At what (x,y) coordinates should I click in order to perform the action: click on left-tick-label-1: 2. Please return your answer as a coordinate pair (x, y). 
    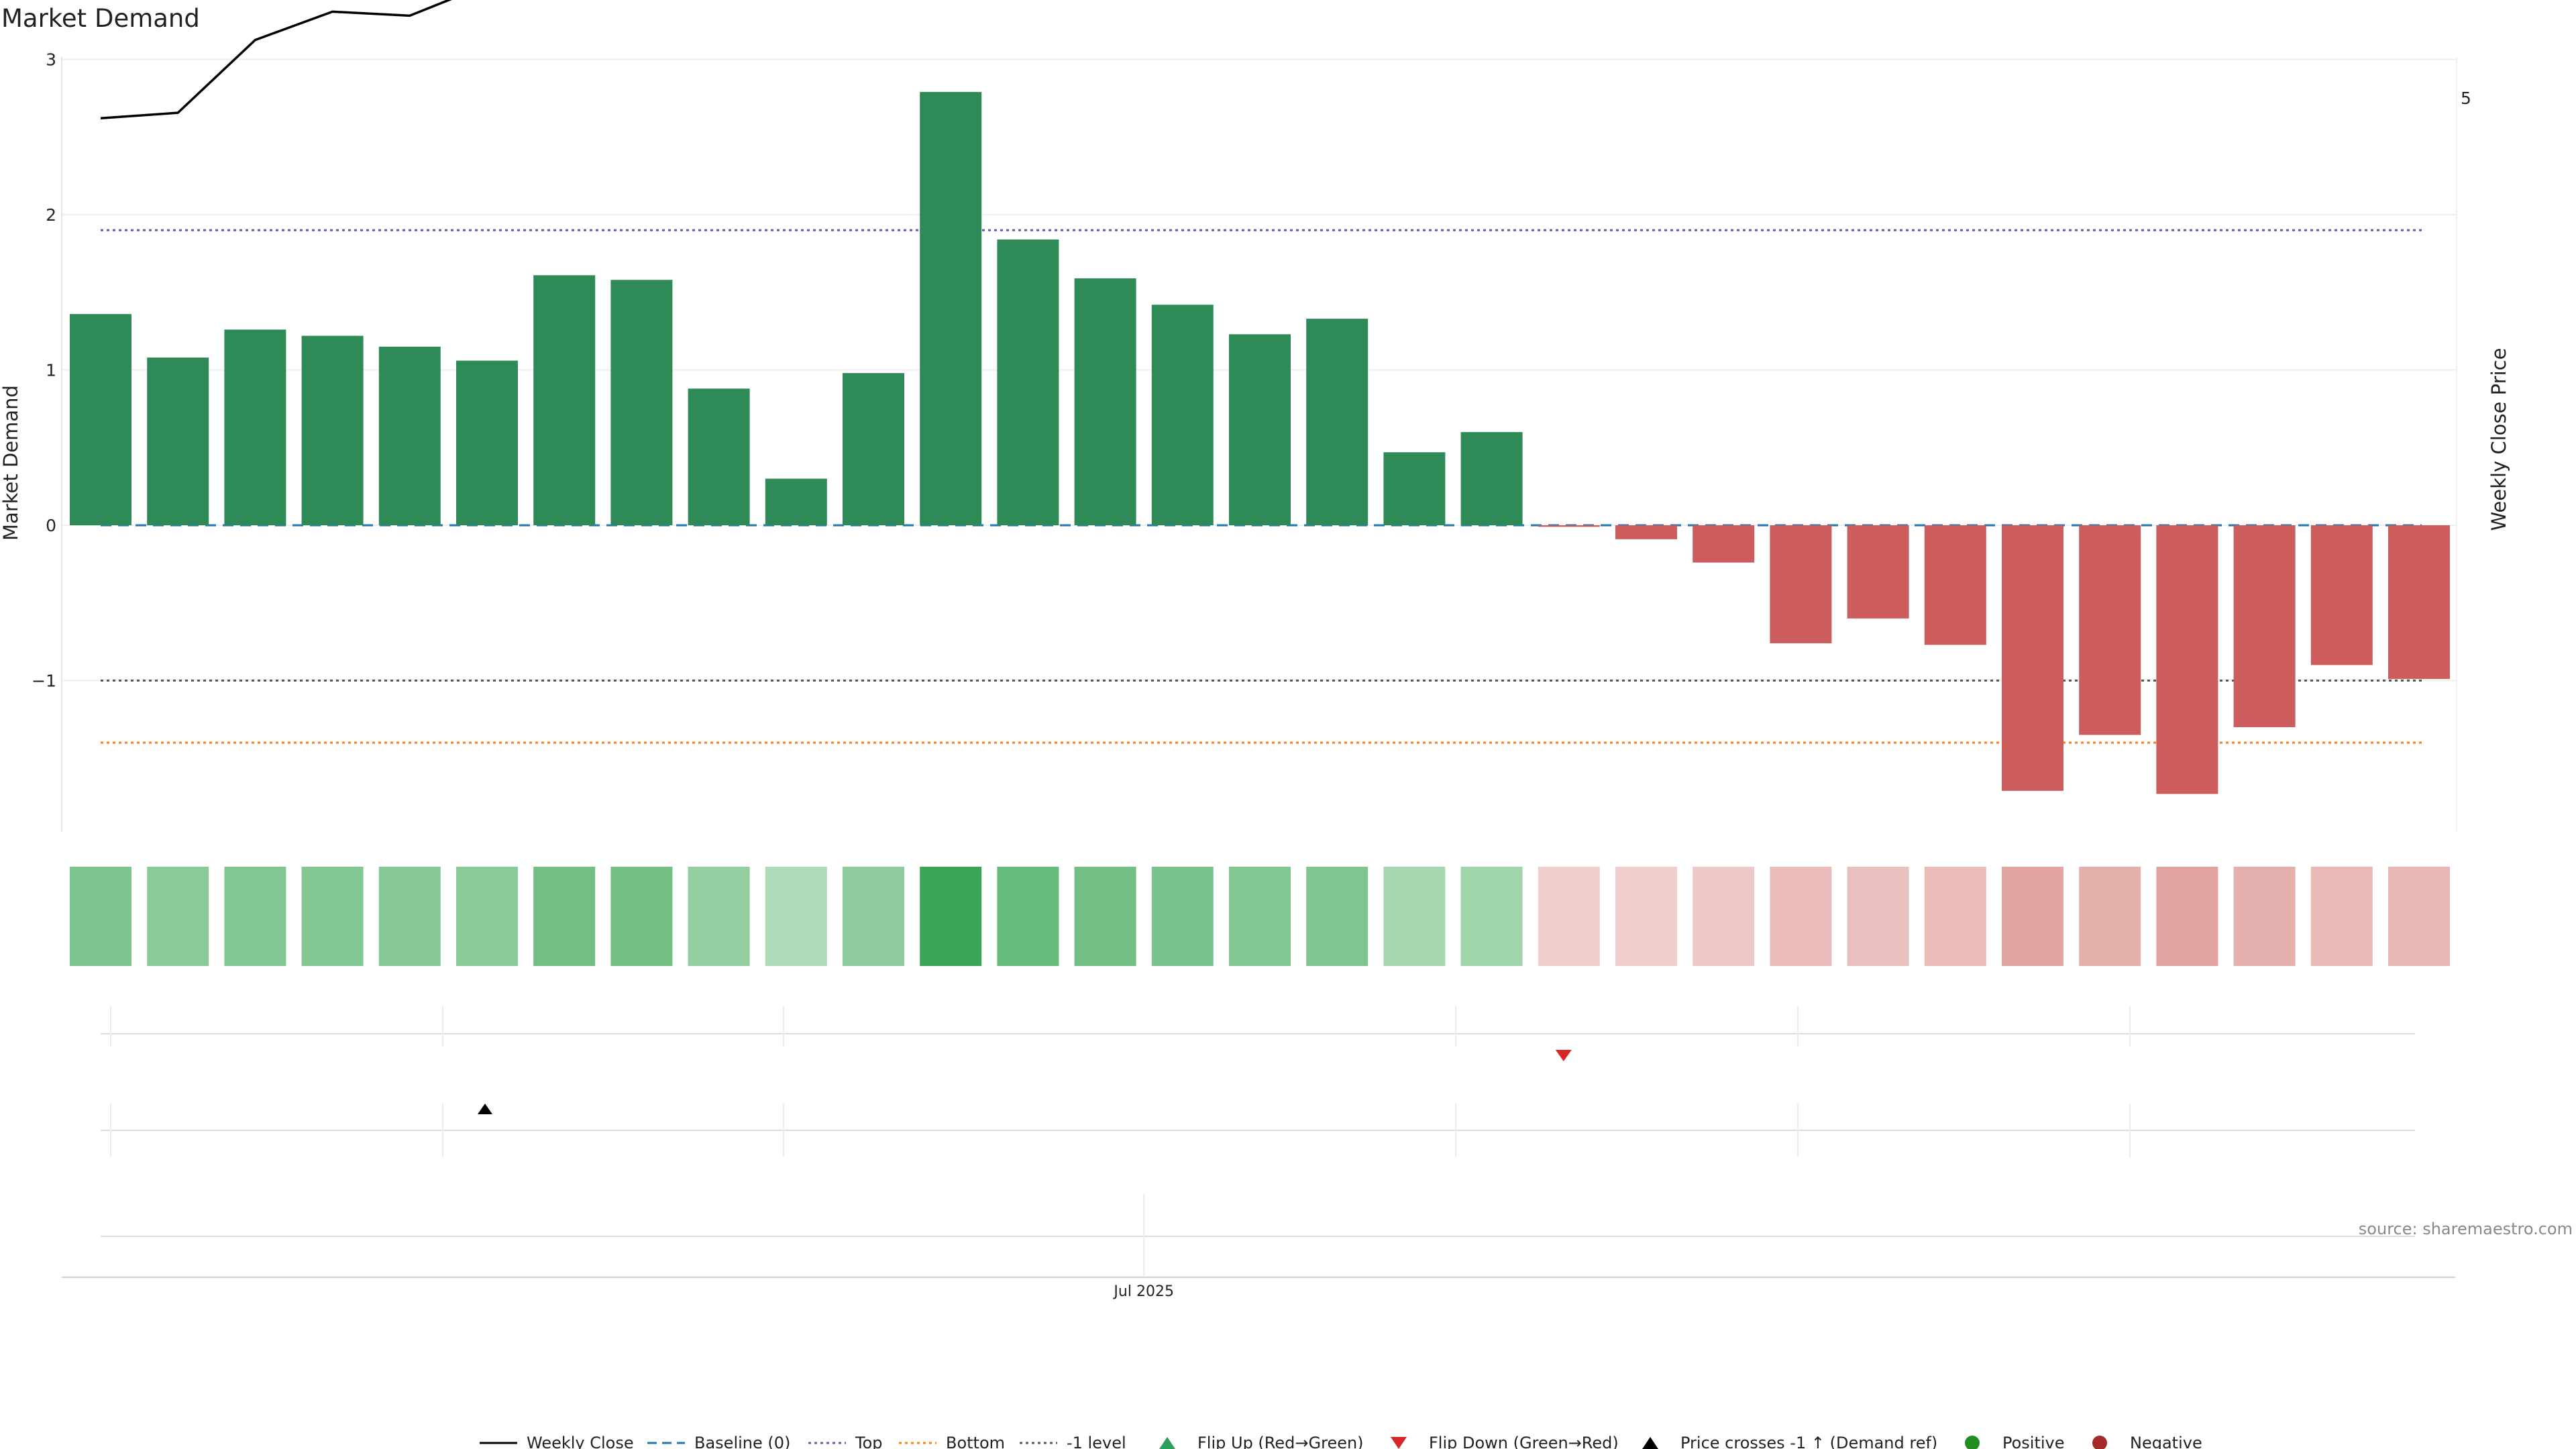
    Looking at the image, I should click on (51, 215).